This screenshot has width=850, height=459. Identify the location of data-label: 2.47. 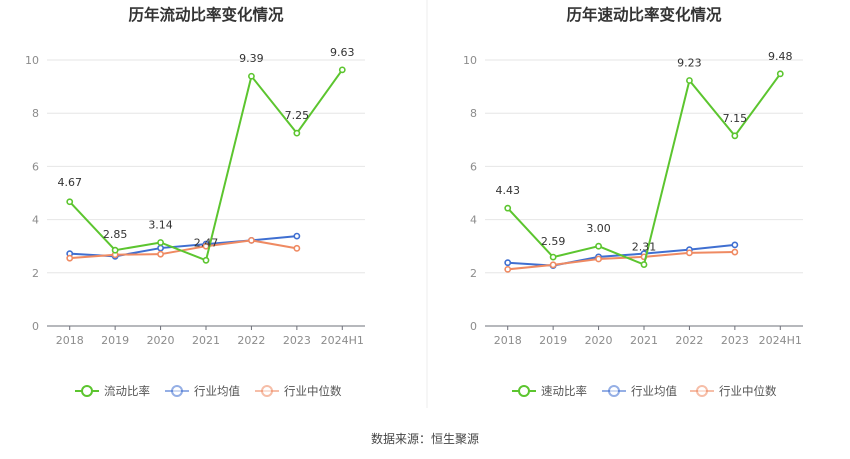
(206, 242).